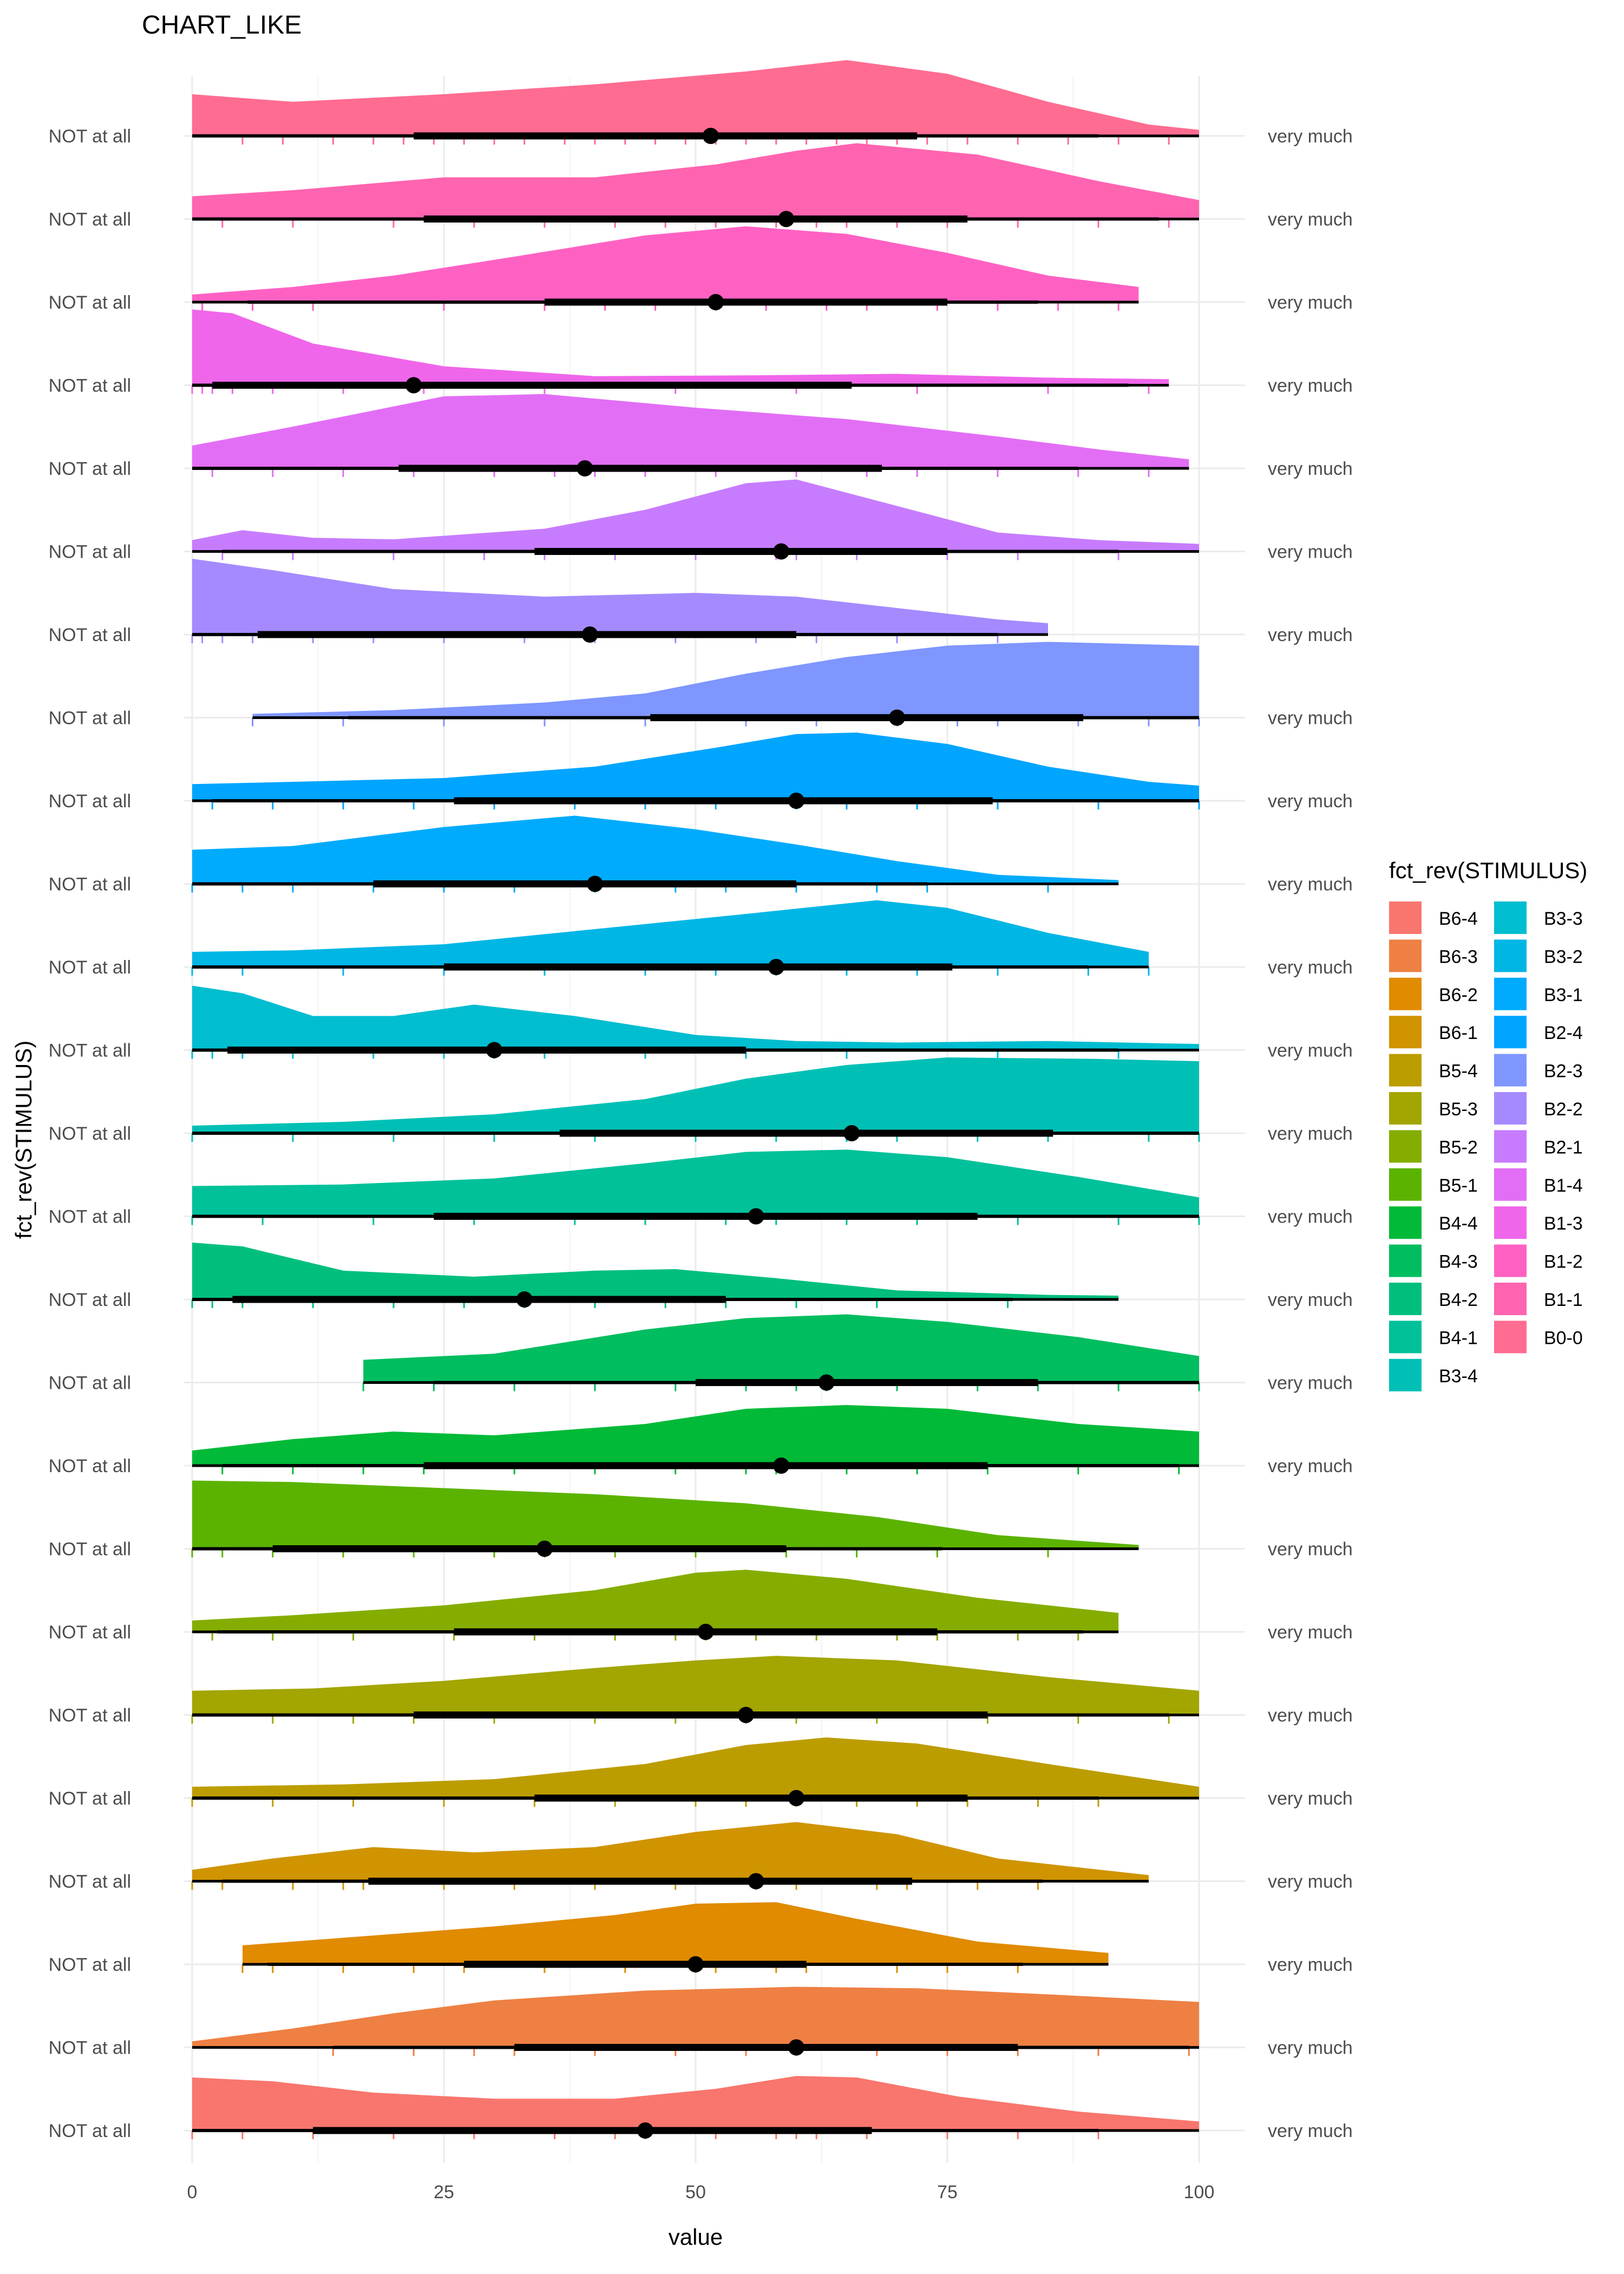 Image resolution: width=1624 pixels, height=2274 pixels. What do you see at coordinates (1458, 995) in the screenshot?
I see `legend-label: B6-2` at bounding box center [1458, 995].